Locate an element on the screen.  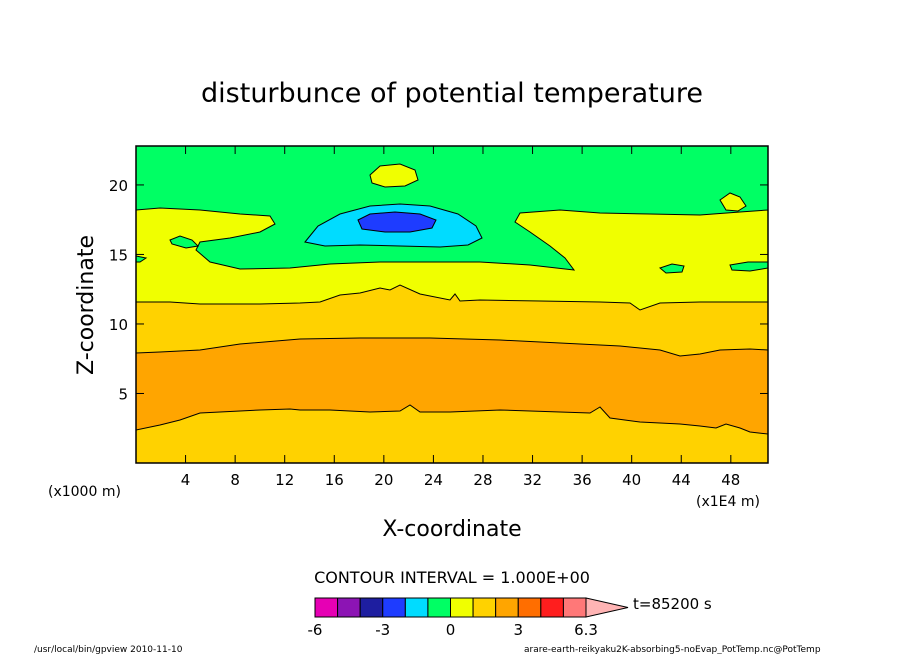
colorbar-label-6.3: 6.3 is located at coordinates (586, 630).